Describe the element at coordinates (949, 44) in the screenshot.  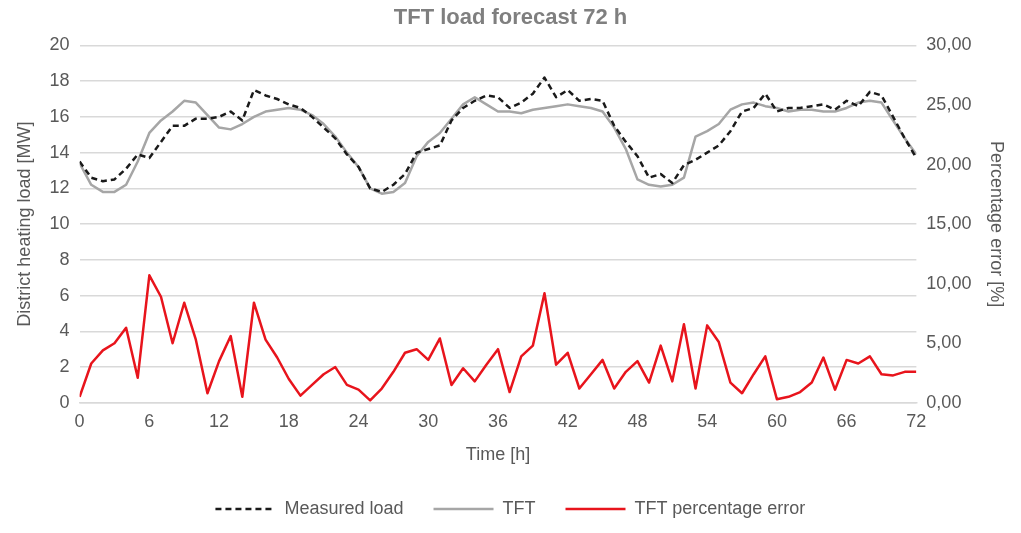
I see `y2-tick-label: 30,00` at that location.